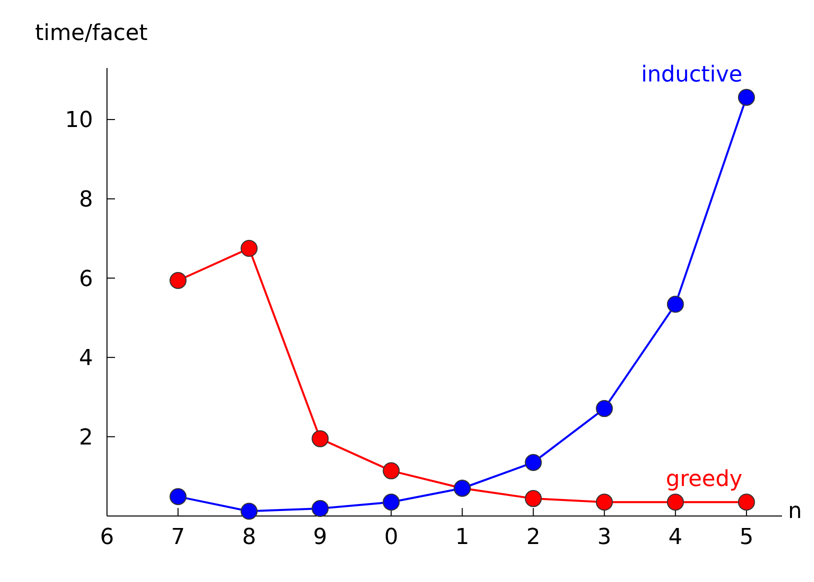  I want to click on y-tick-label: 4, so click(86, 359).